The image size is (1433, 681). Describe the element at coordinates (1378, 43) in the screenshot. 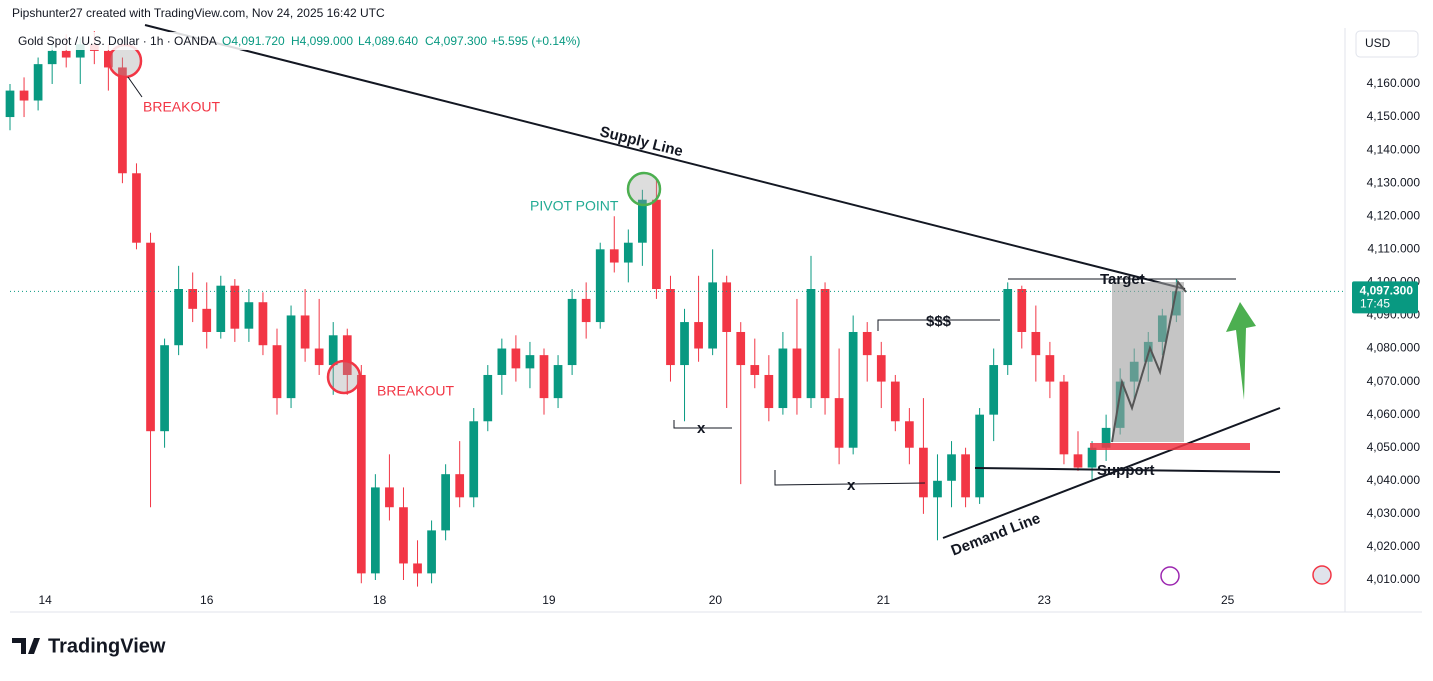

I see `currency: USD` at that location.